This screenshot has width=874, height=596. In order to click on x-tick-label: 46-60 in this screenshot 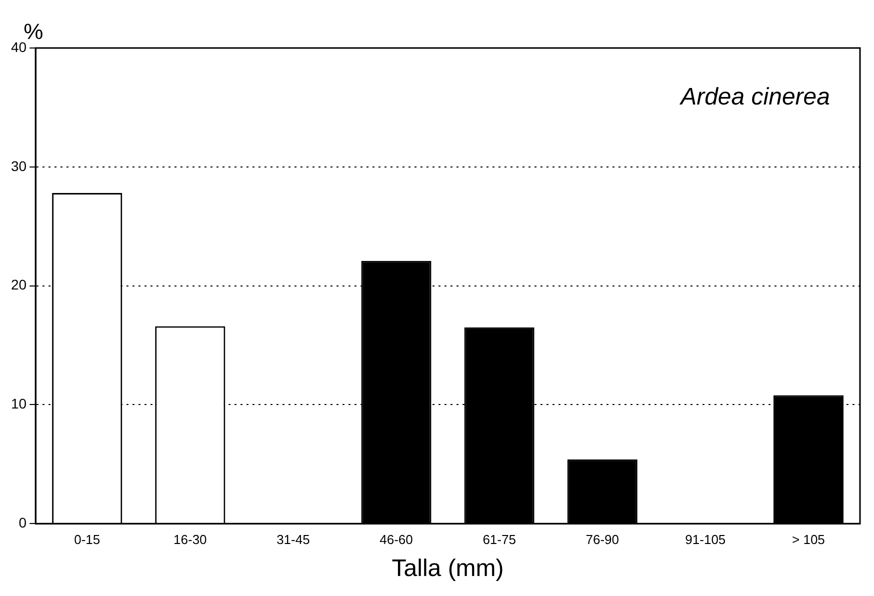, I will do `click(396, 539)`.